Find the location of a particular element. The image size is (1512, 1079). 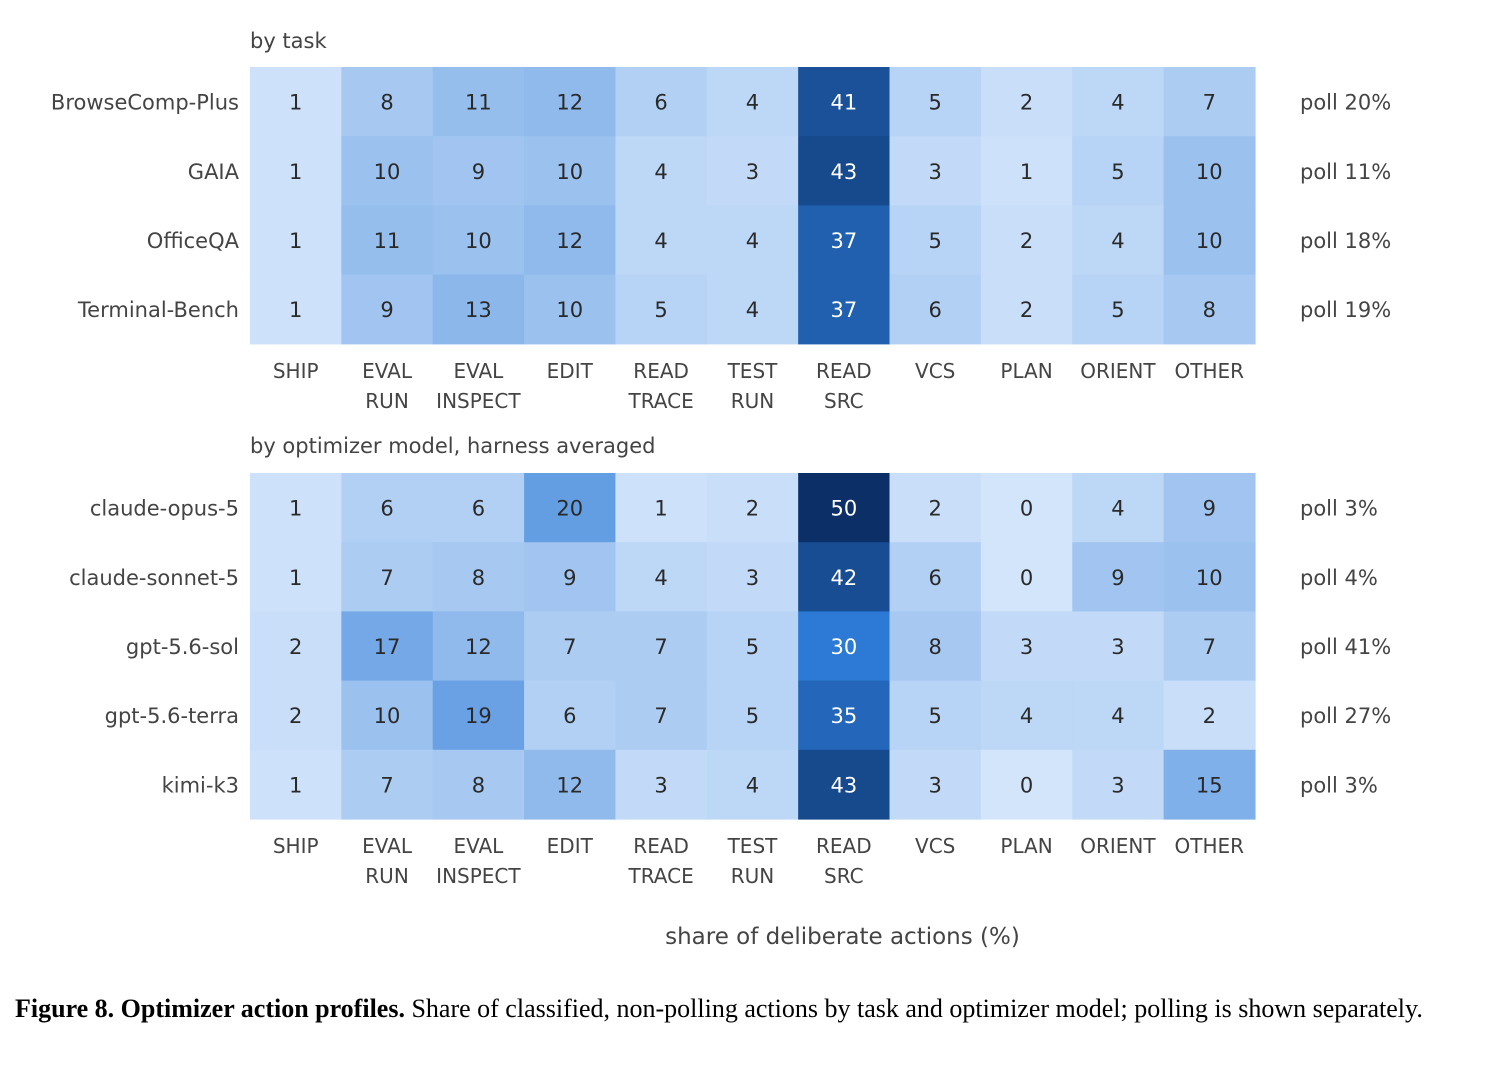

cell-value: 13 is located at coordinates (478, 310).